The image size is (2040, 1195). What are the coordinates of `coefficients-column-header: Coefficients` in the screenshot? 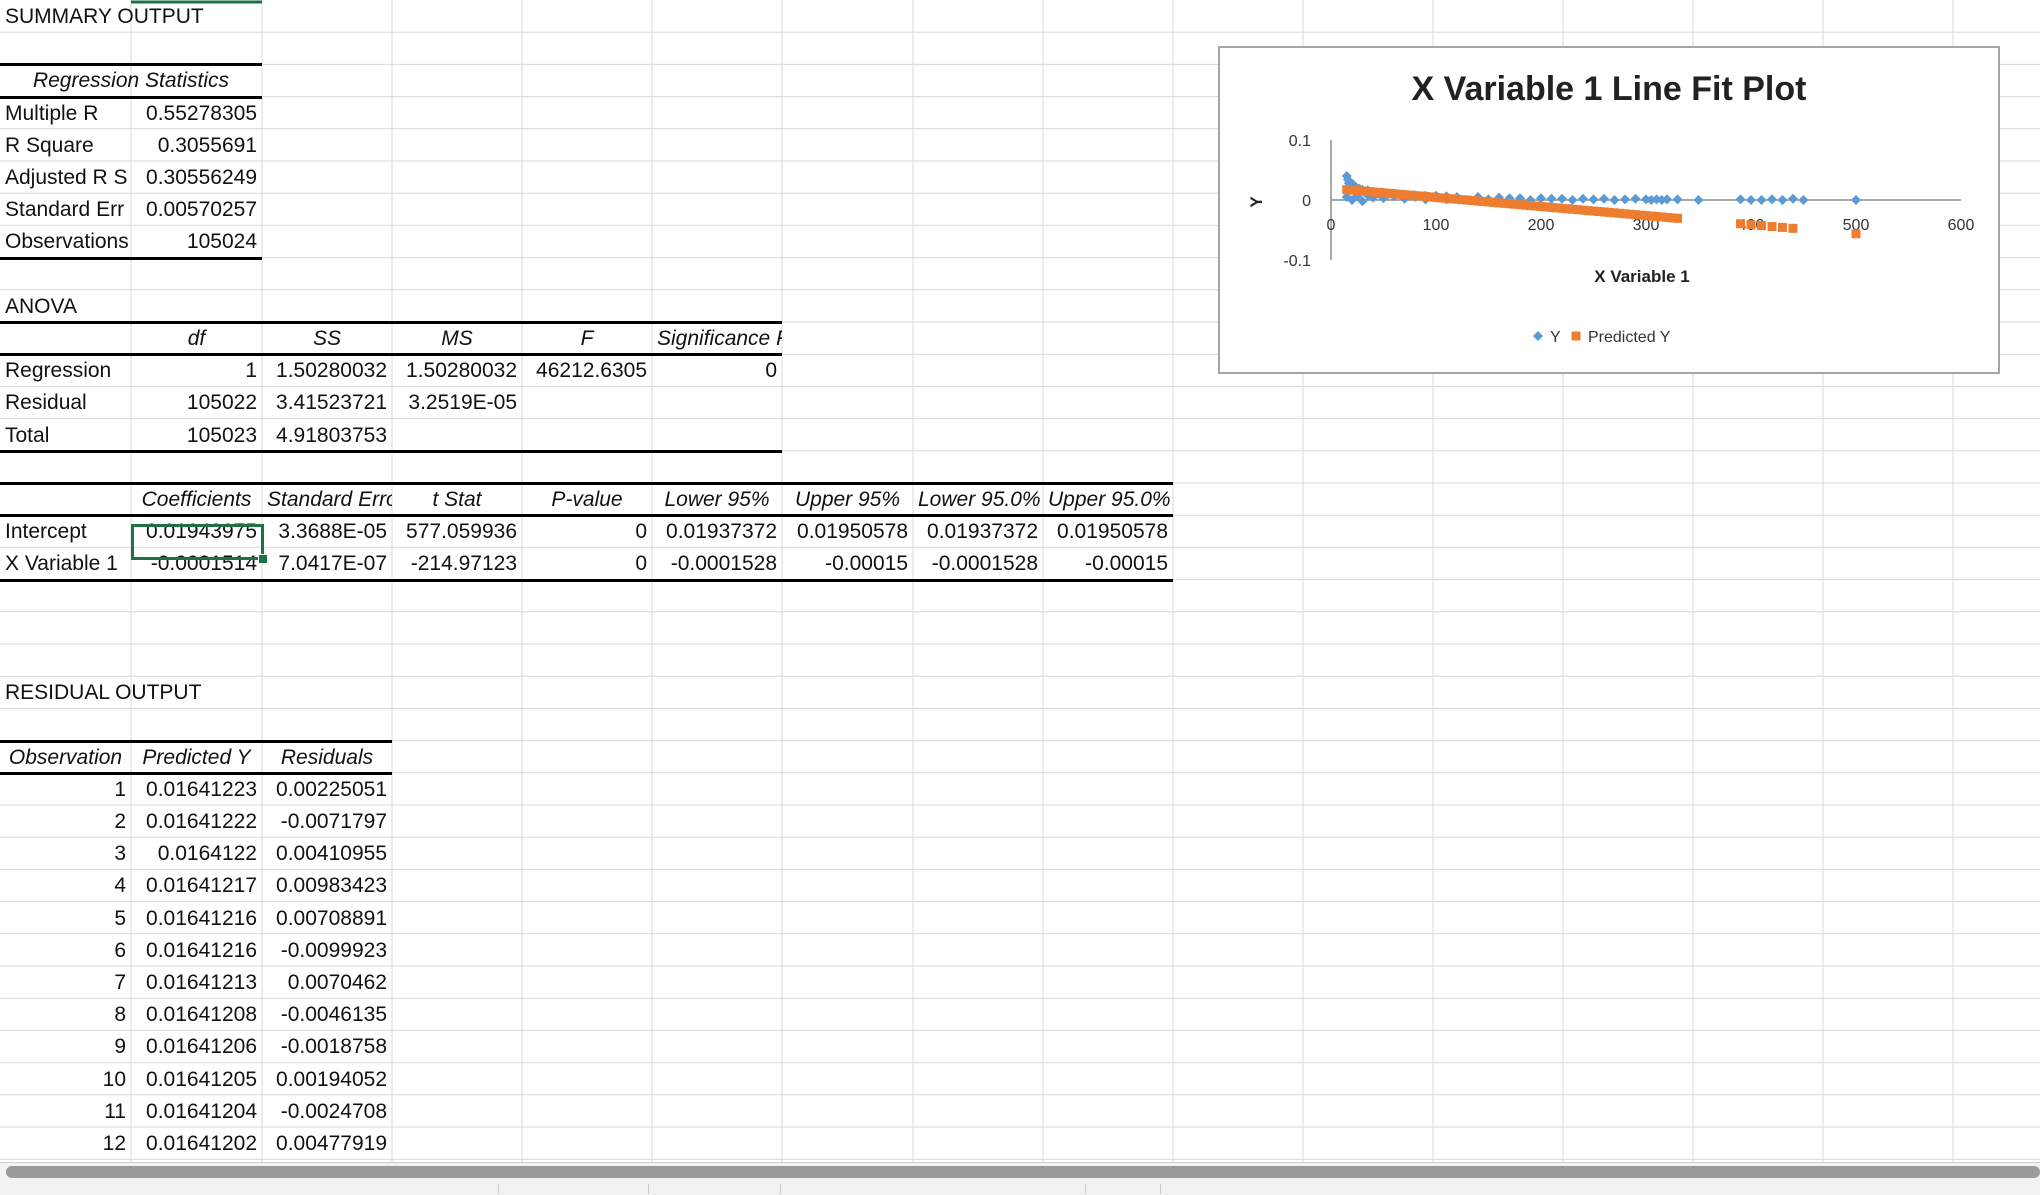 It's located at (196, 499).